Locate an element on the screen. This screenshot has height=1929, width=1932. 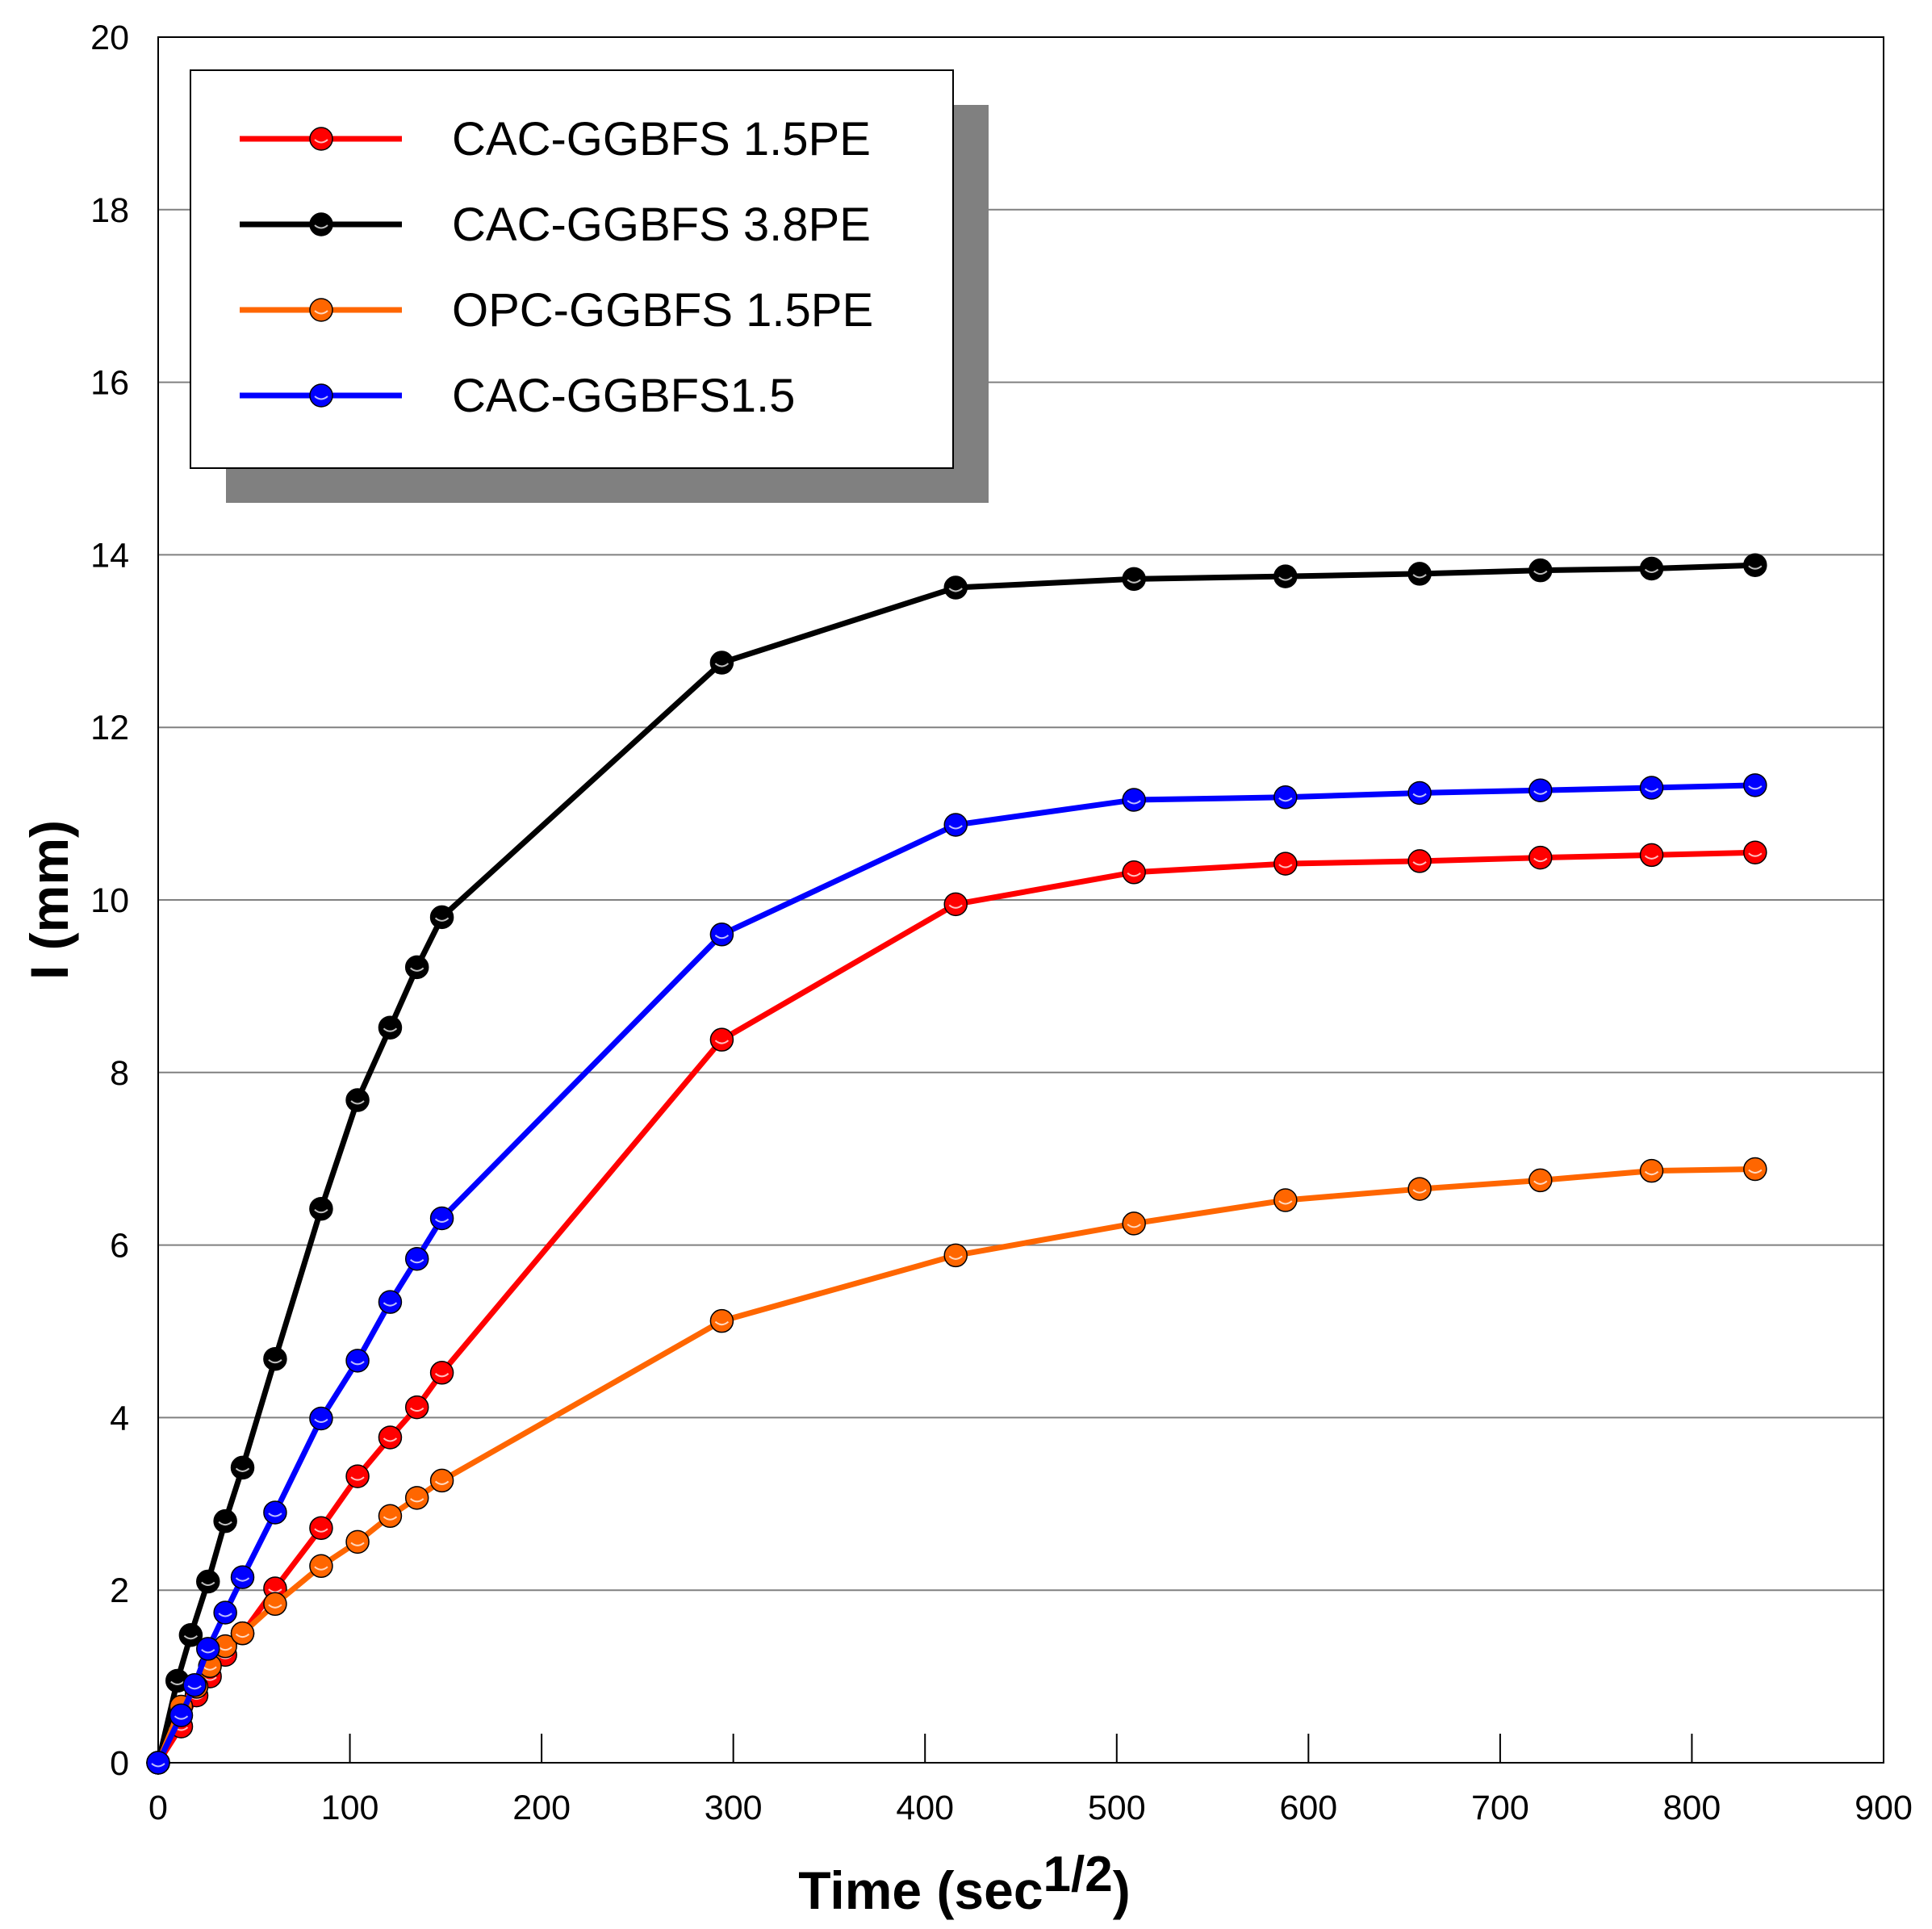
x-tick-label: 200 is located at coordinates (541, 1808).